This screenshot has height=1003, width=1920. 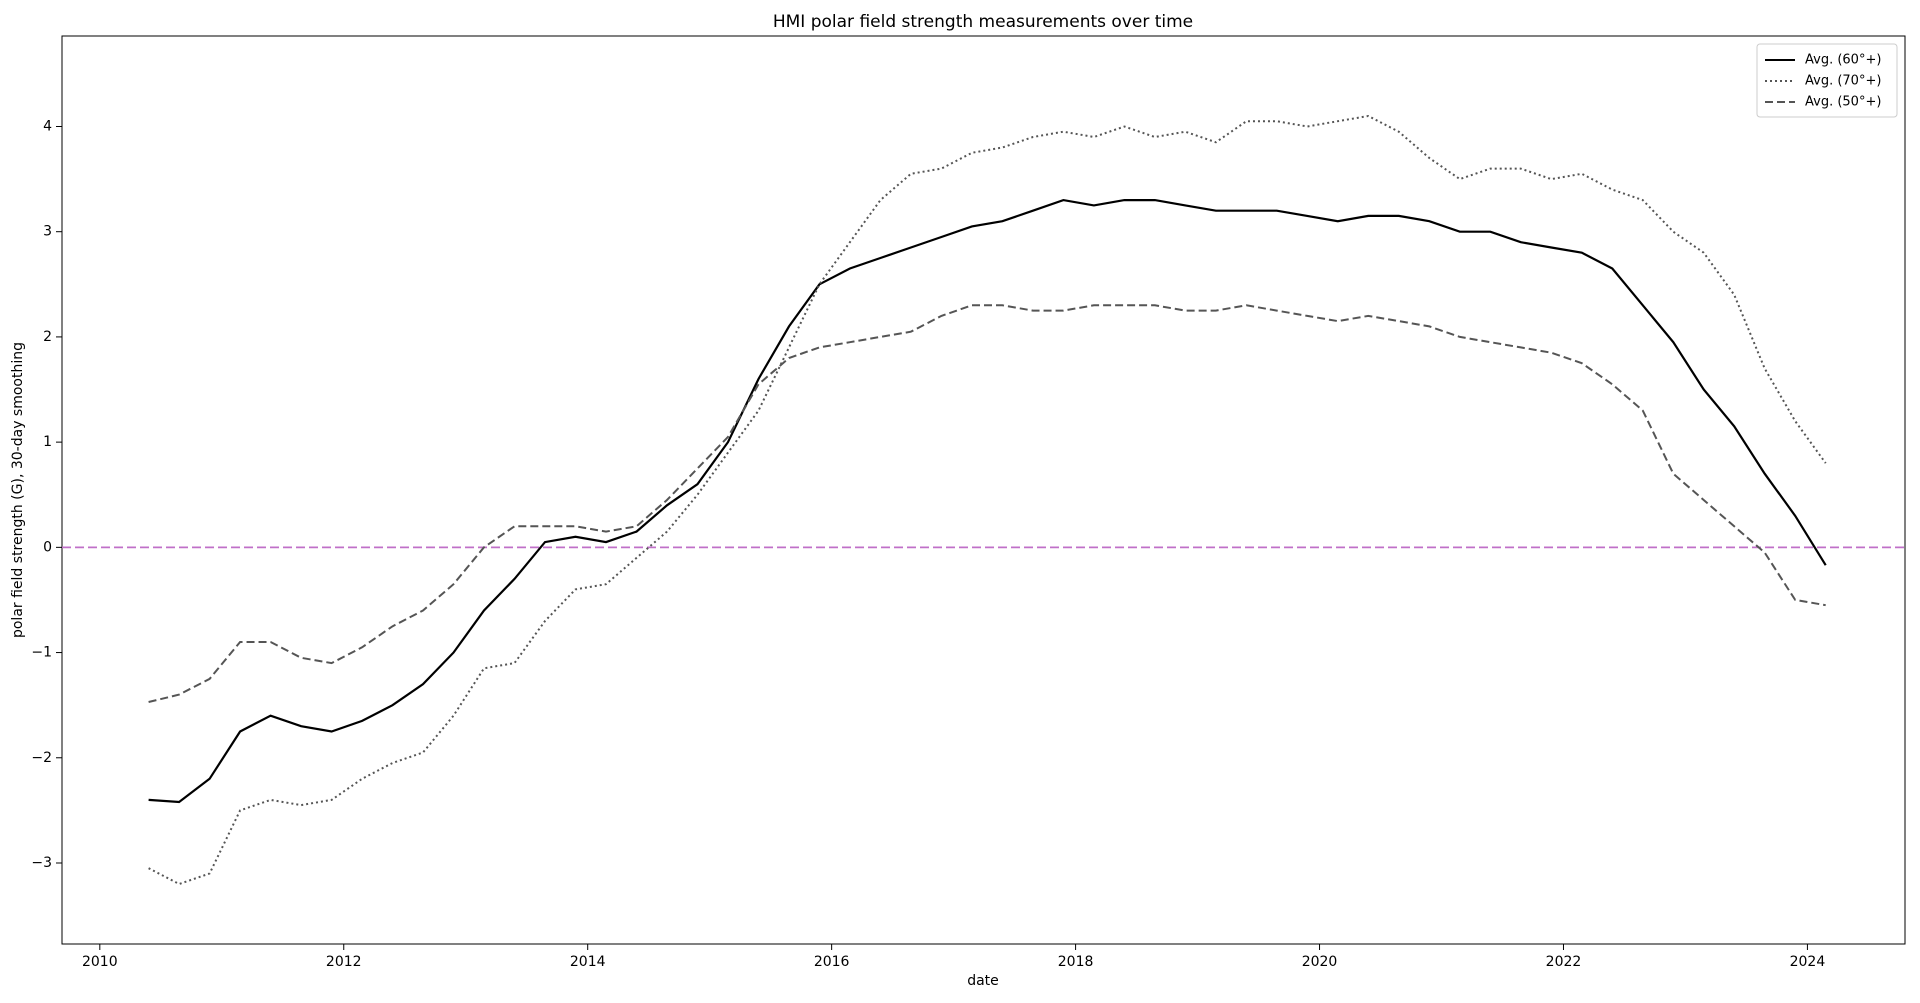 What do you see at coordinates (47, 337) in the screenshot?
I see `y-tick-label: 2` at bounding box center [47, 337].